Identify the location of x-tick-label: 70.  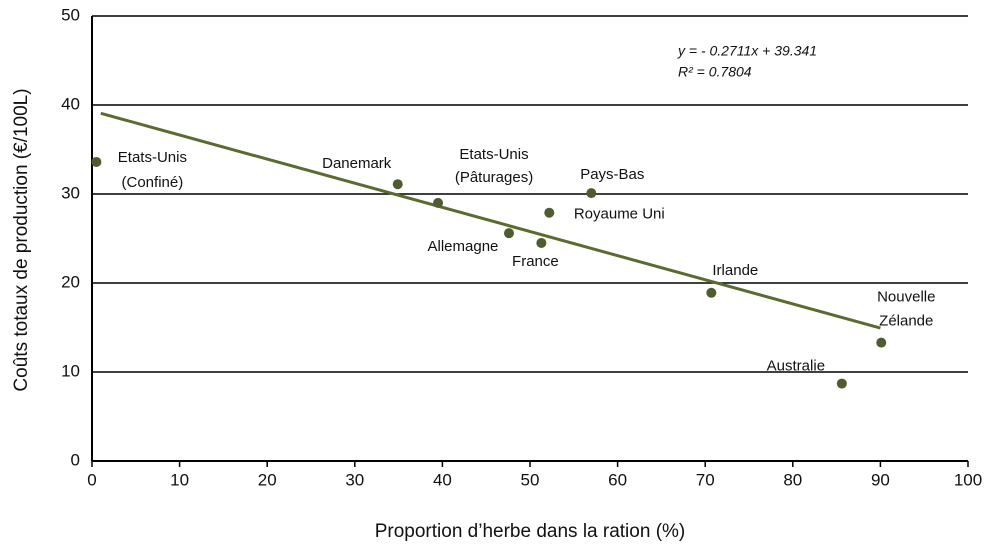
(705, 479).